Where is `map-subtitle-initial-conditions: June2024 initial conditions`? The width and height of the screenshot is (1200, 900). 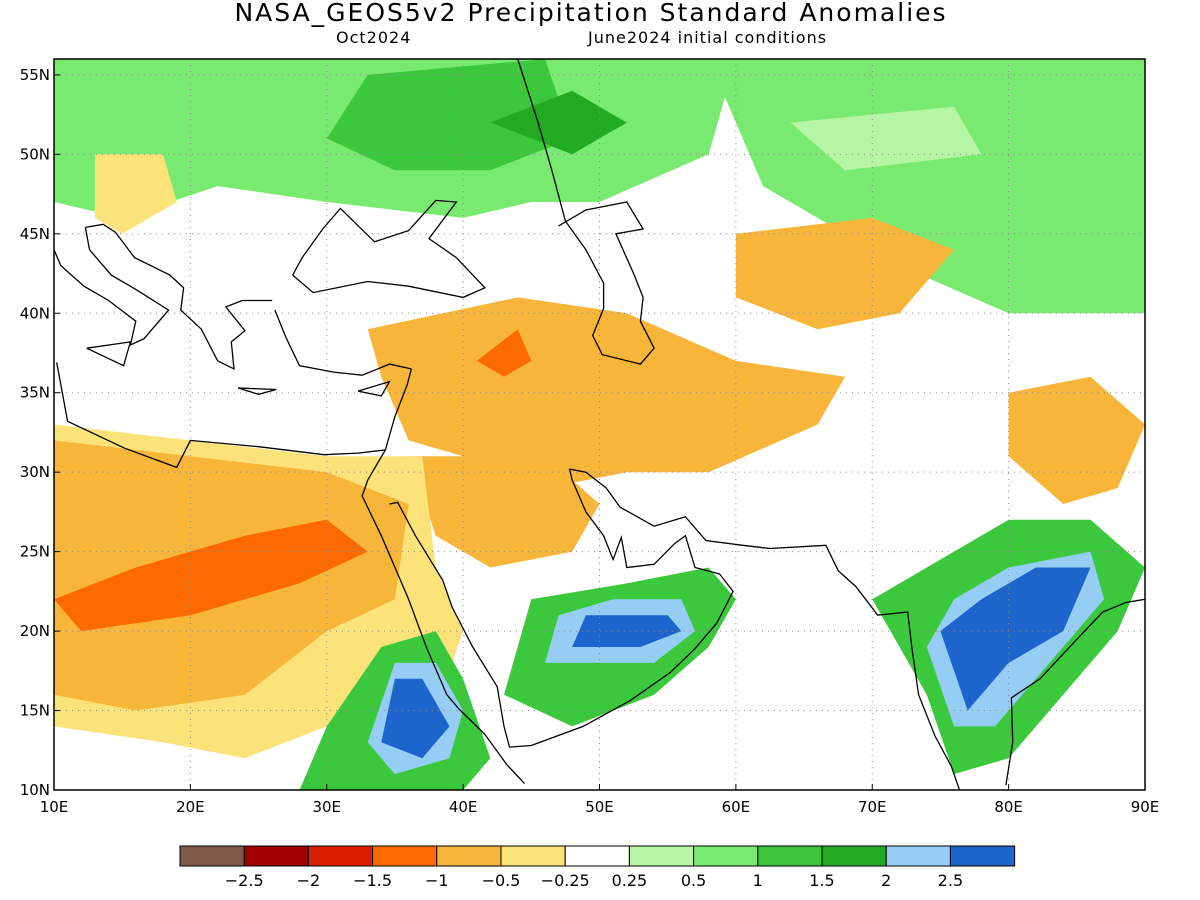 map-subtitle-initial-conditions: June2024 initial conditions is located at coordinates (708, 37).